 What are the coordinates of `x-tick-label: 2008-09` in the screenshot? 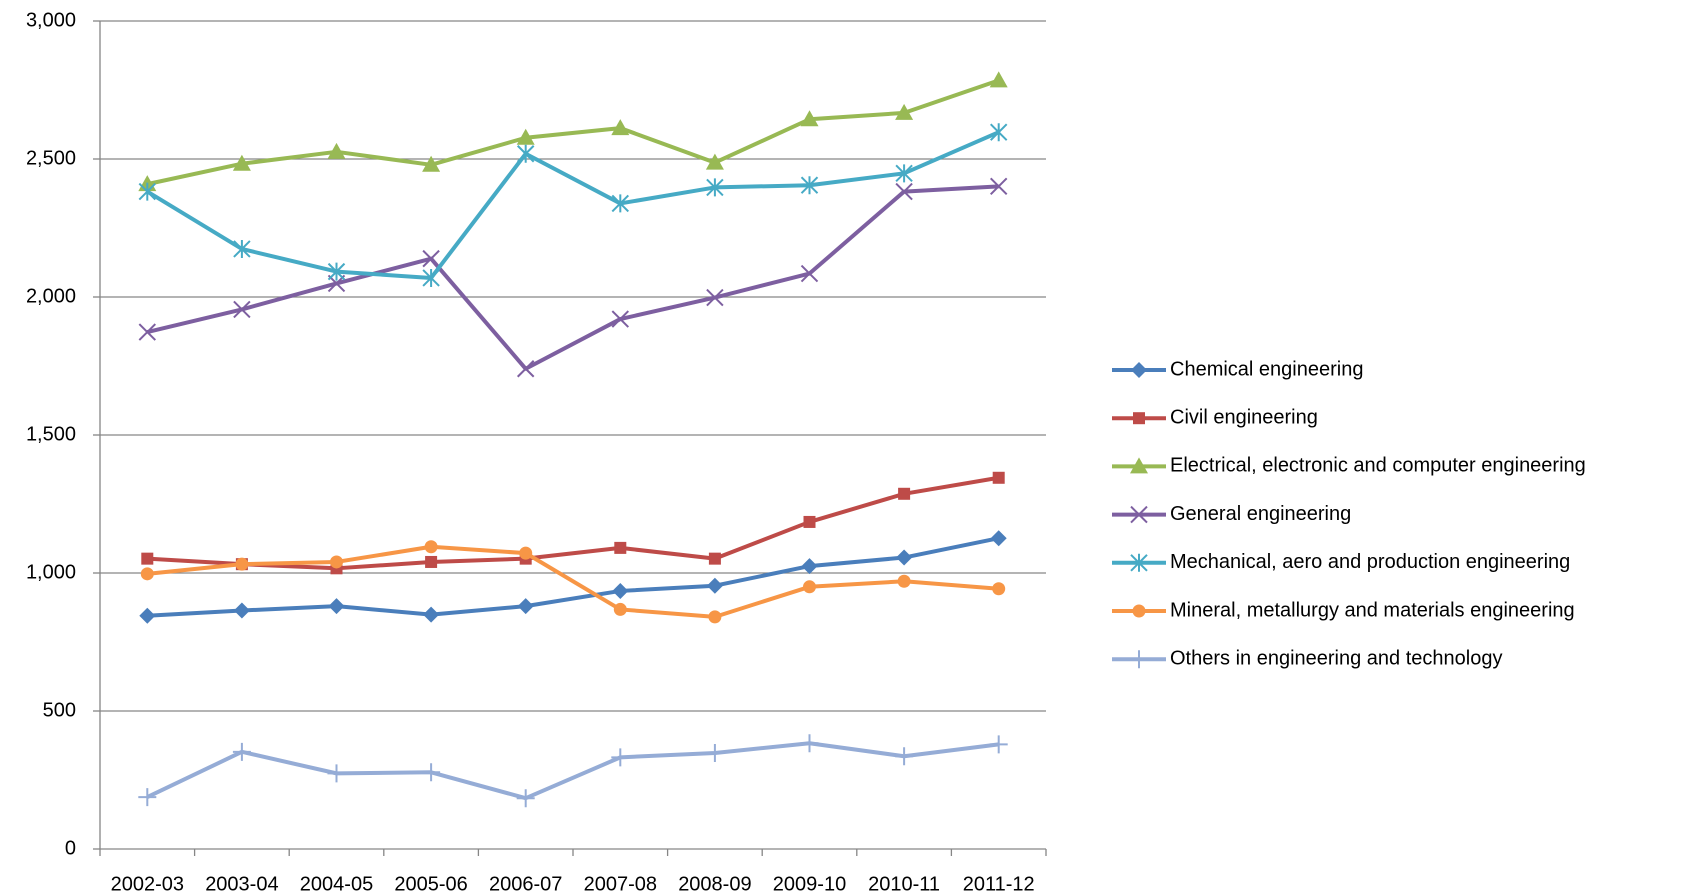 It's located at (714, 884).